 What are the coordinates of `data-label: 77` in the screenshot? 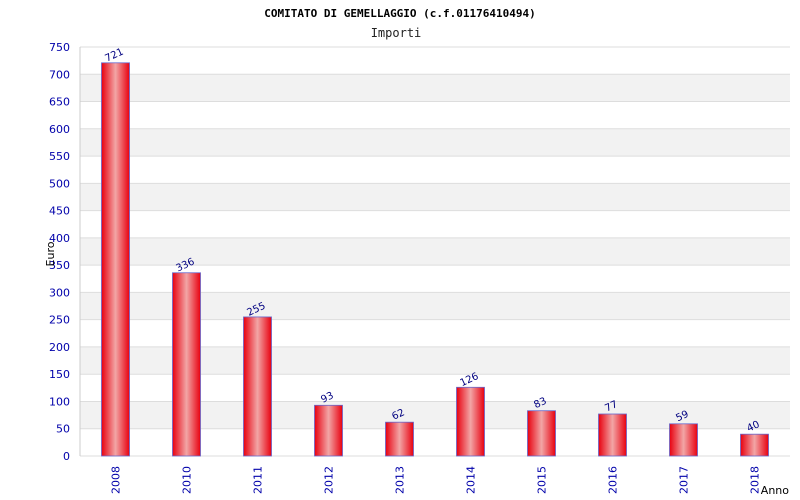 It's located at (611, 406).